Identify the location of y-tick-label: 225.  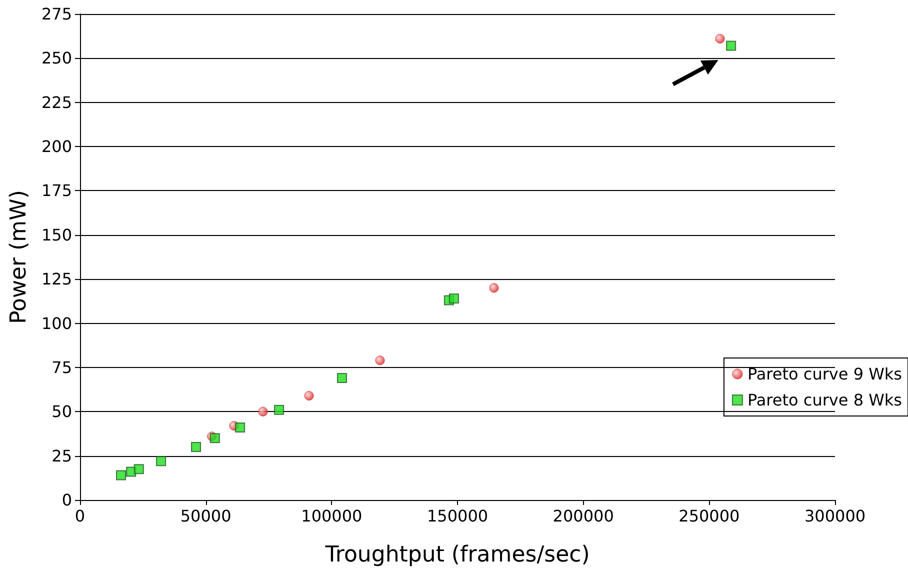
(56, 102).